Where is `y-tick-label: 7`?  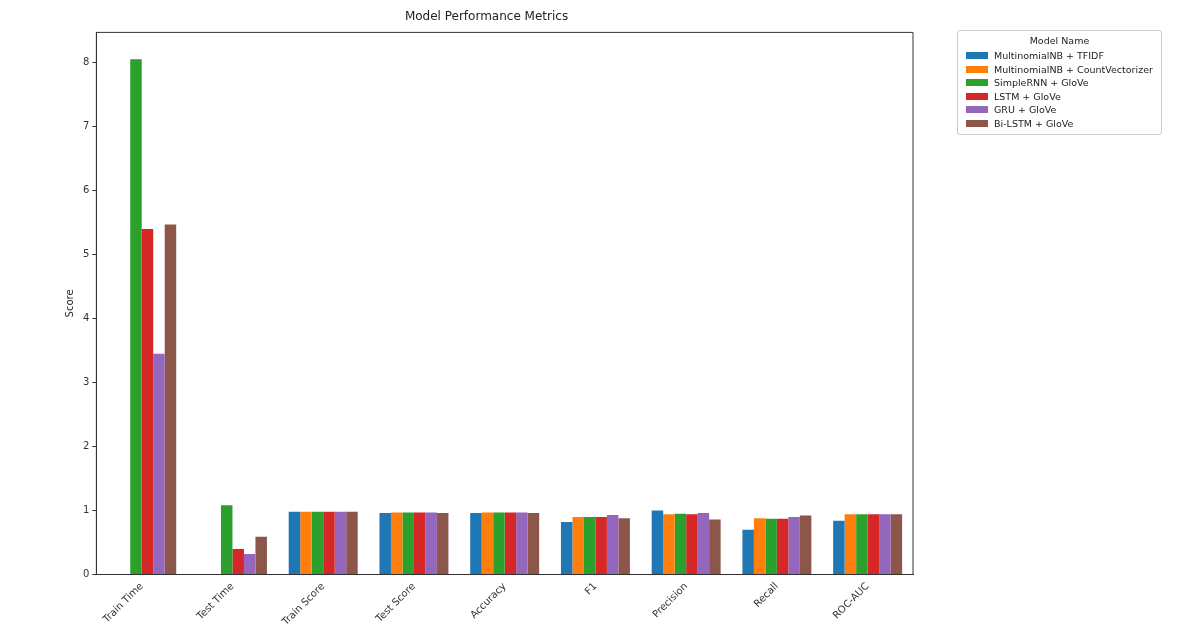 y-tick-label: 7 is located at coordinates (86, 126).